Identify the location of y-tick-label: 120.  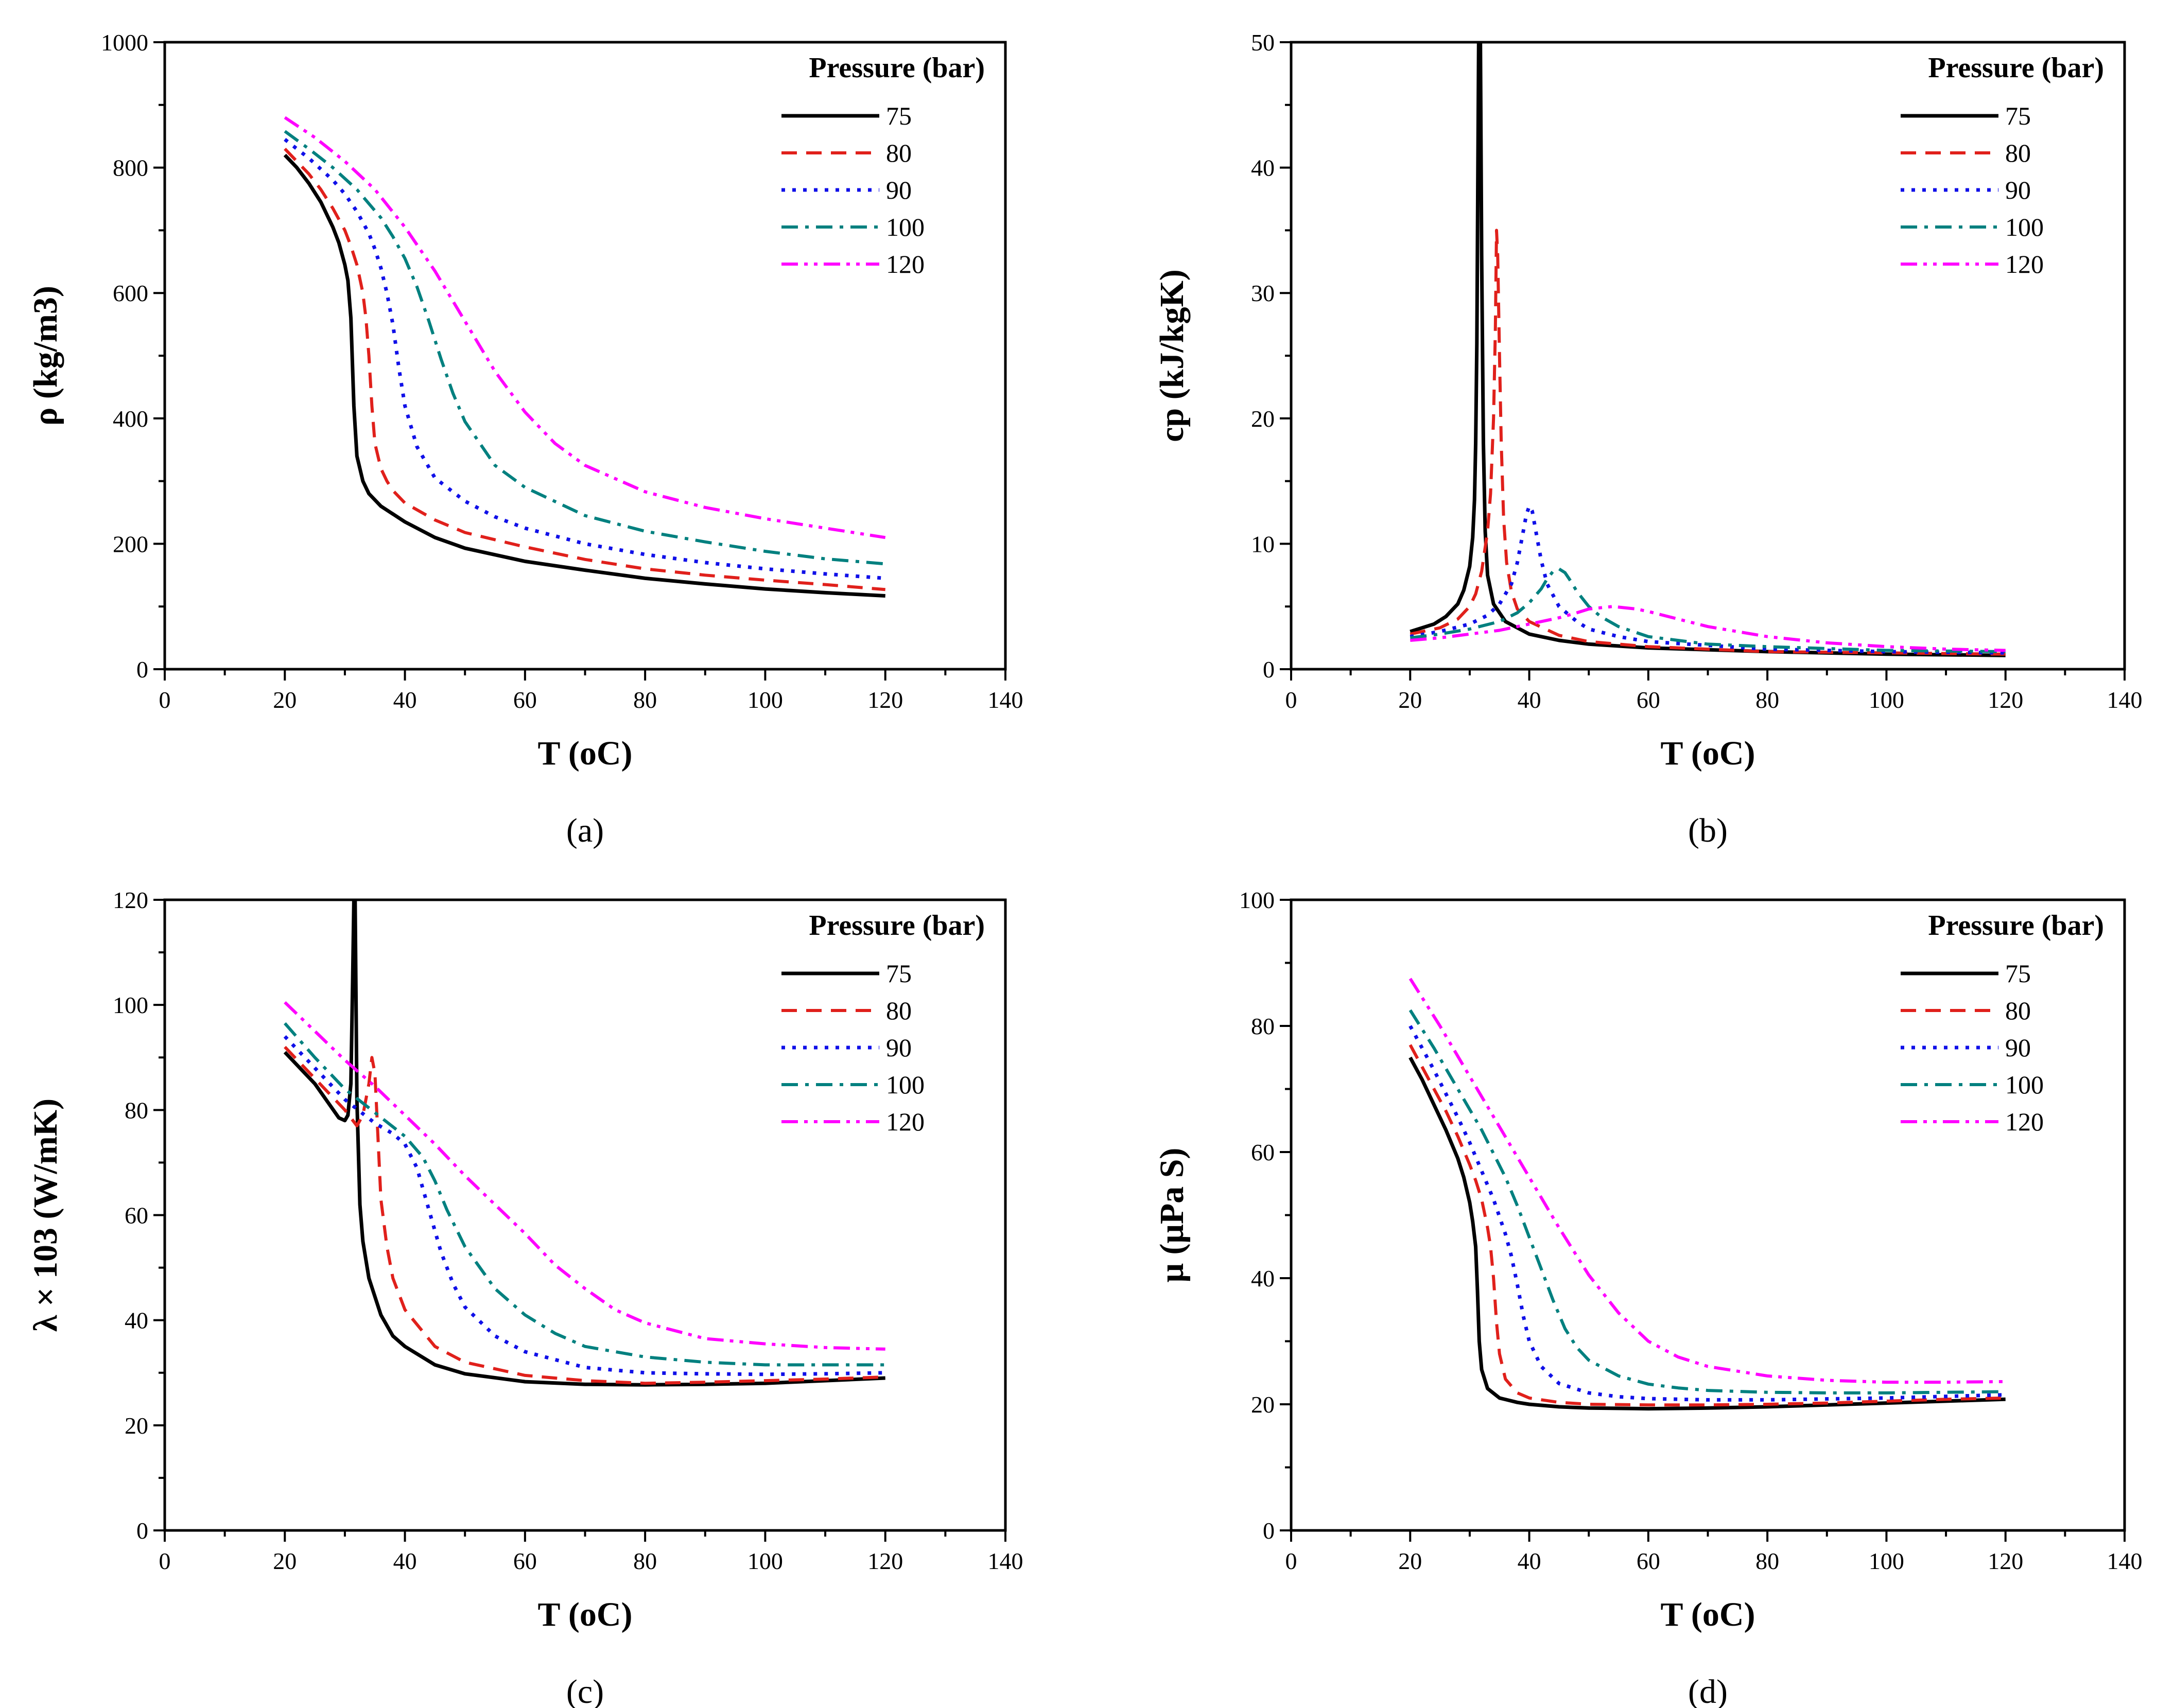
(130, 900).